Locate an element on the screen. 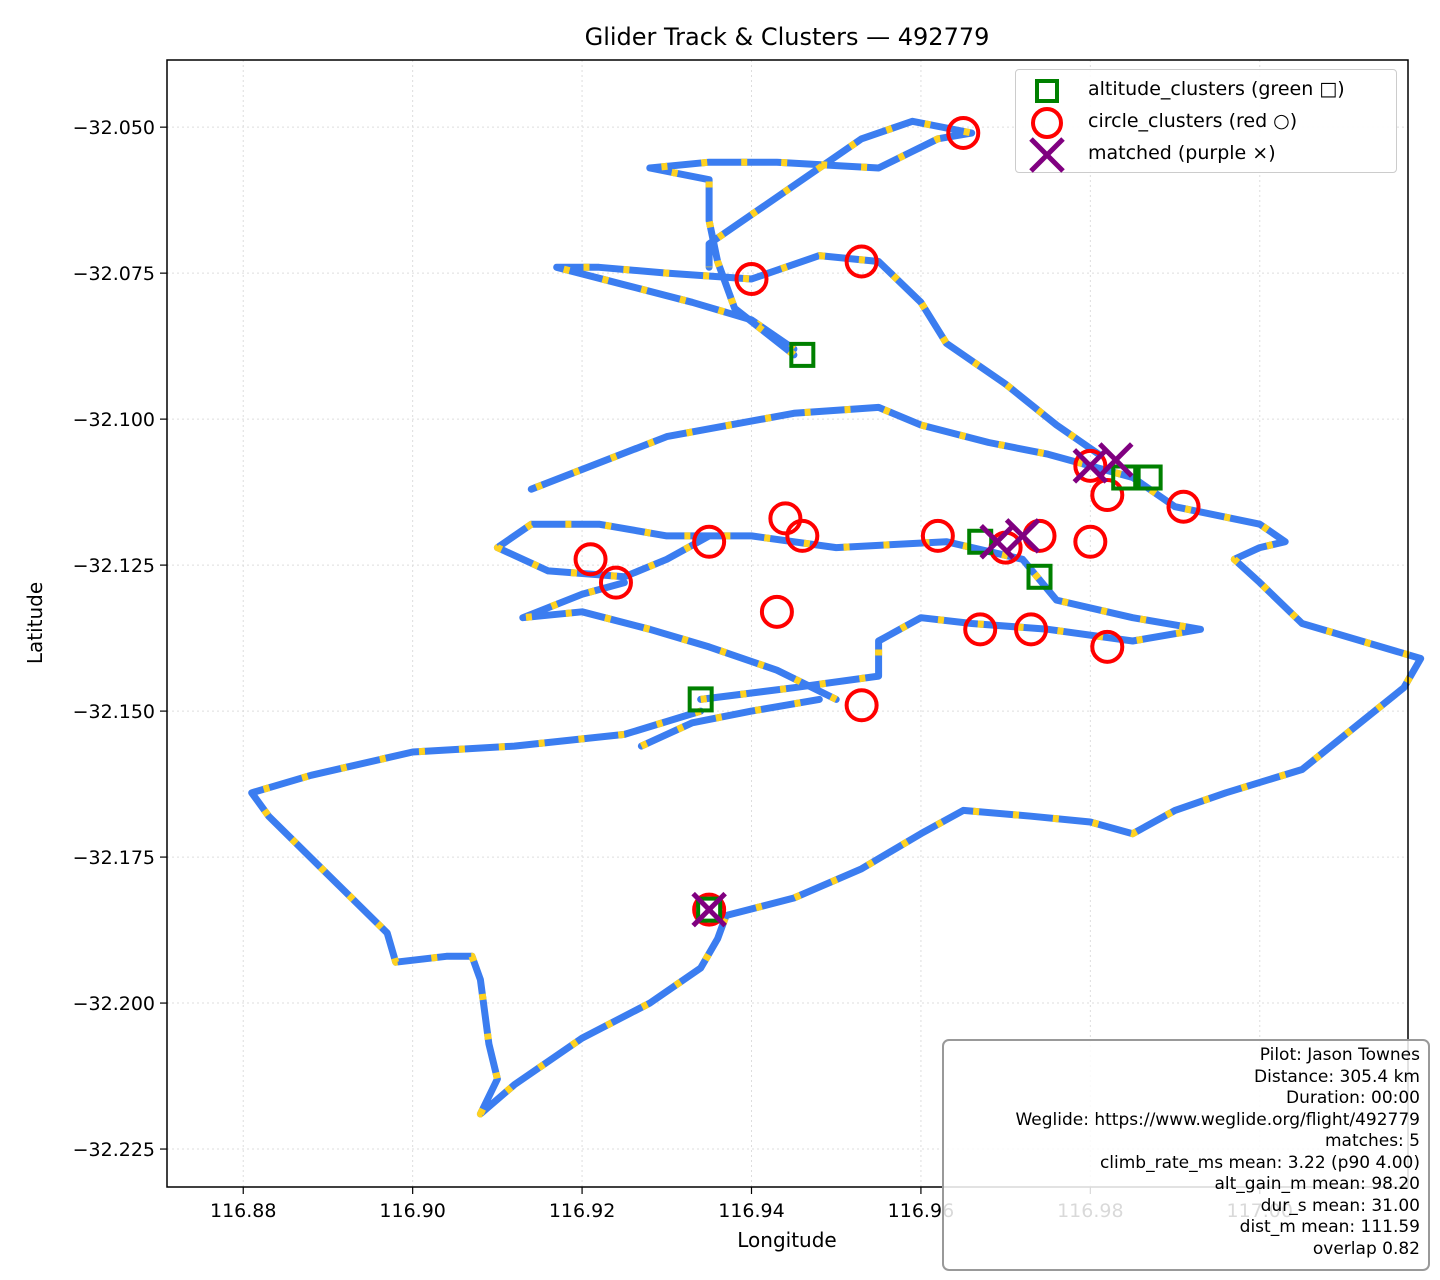  stats-duration: Duration: 00:00 is located at coordinates (1353, 1098).